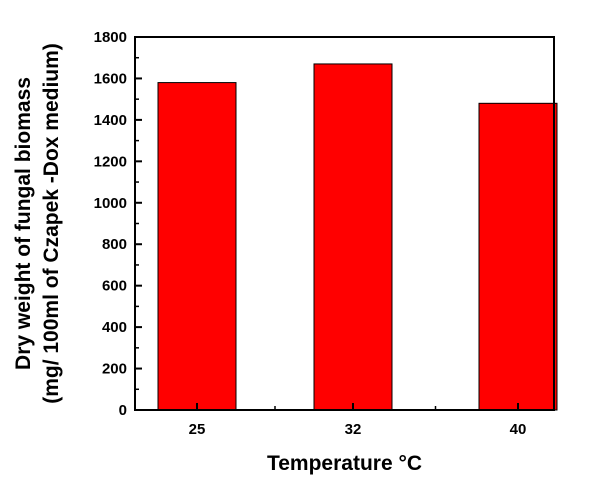  Describe the element at coordinates (358, 420) in the screenshot. I see `x-axis: 25 32 40` at that location.